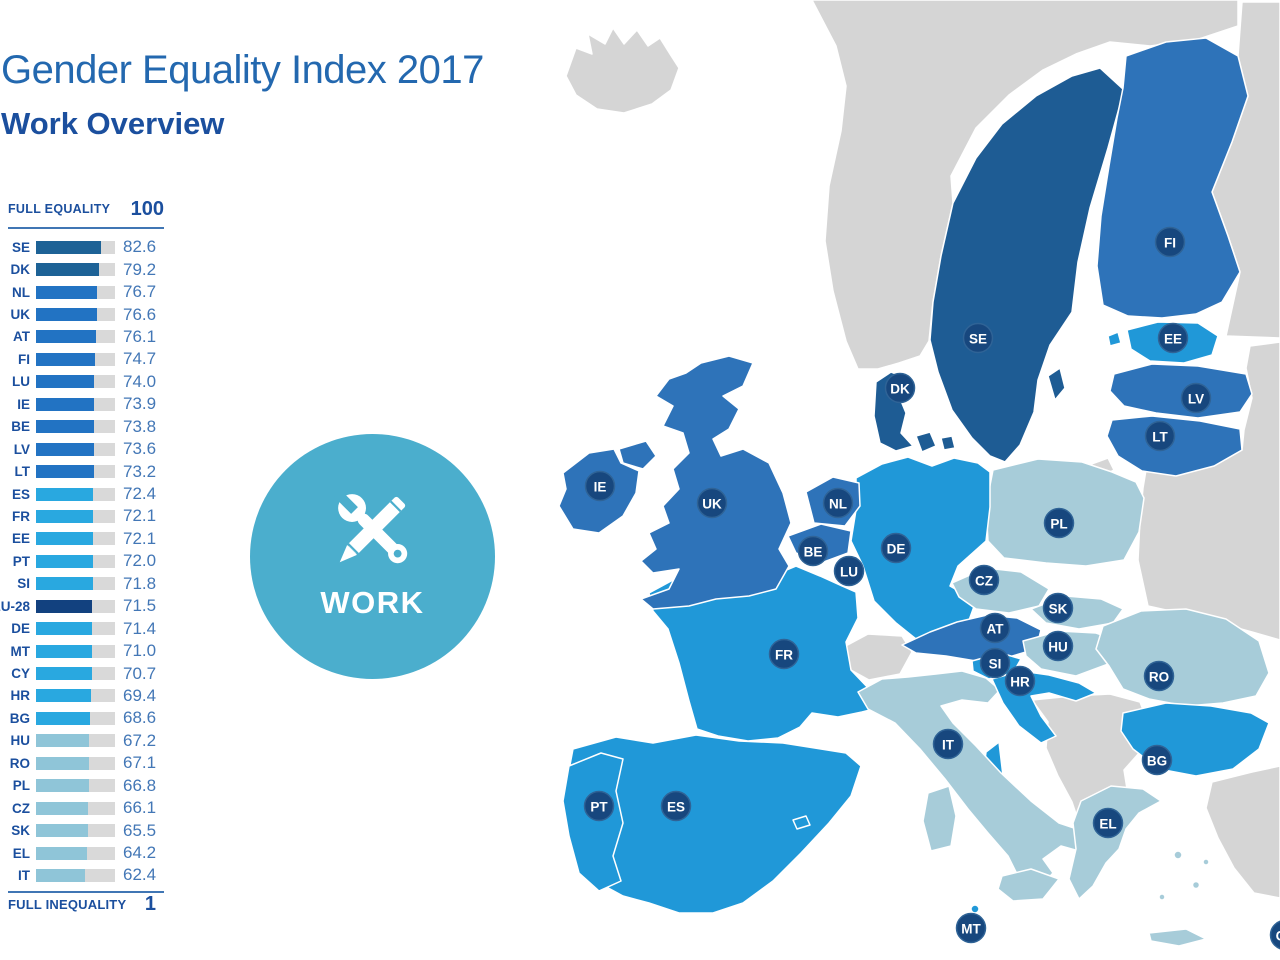 The width and height of the screenshot is (1280, 960). Describe the element at coordinates (78, 673) in the screenshot. I see `bar-row-CY: CY 70.7` at that location.